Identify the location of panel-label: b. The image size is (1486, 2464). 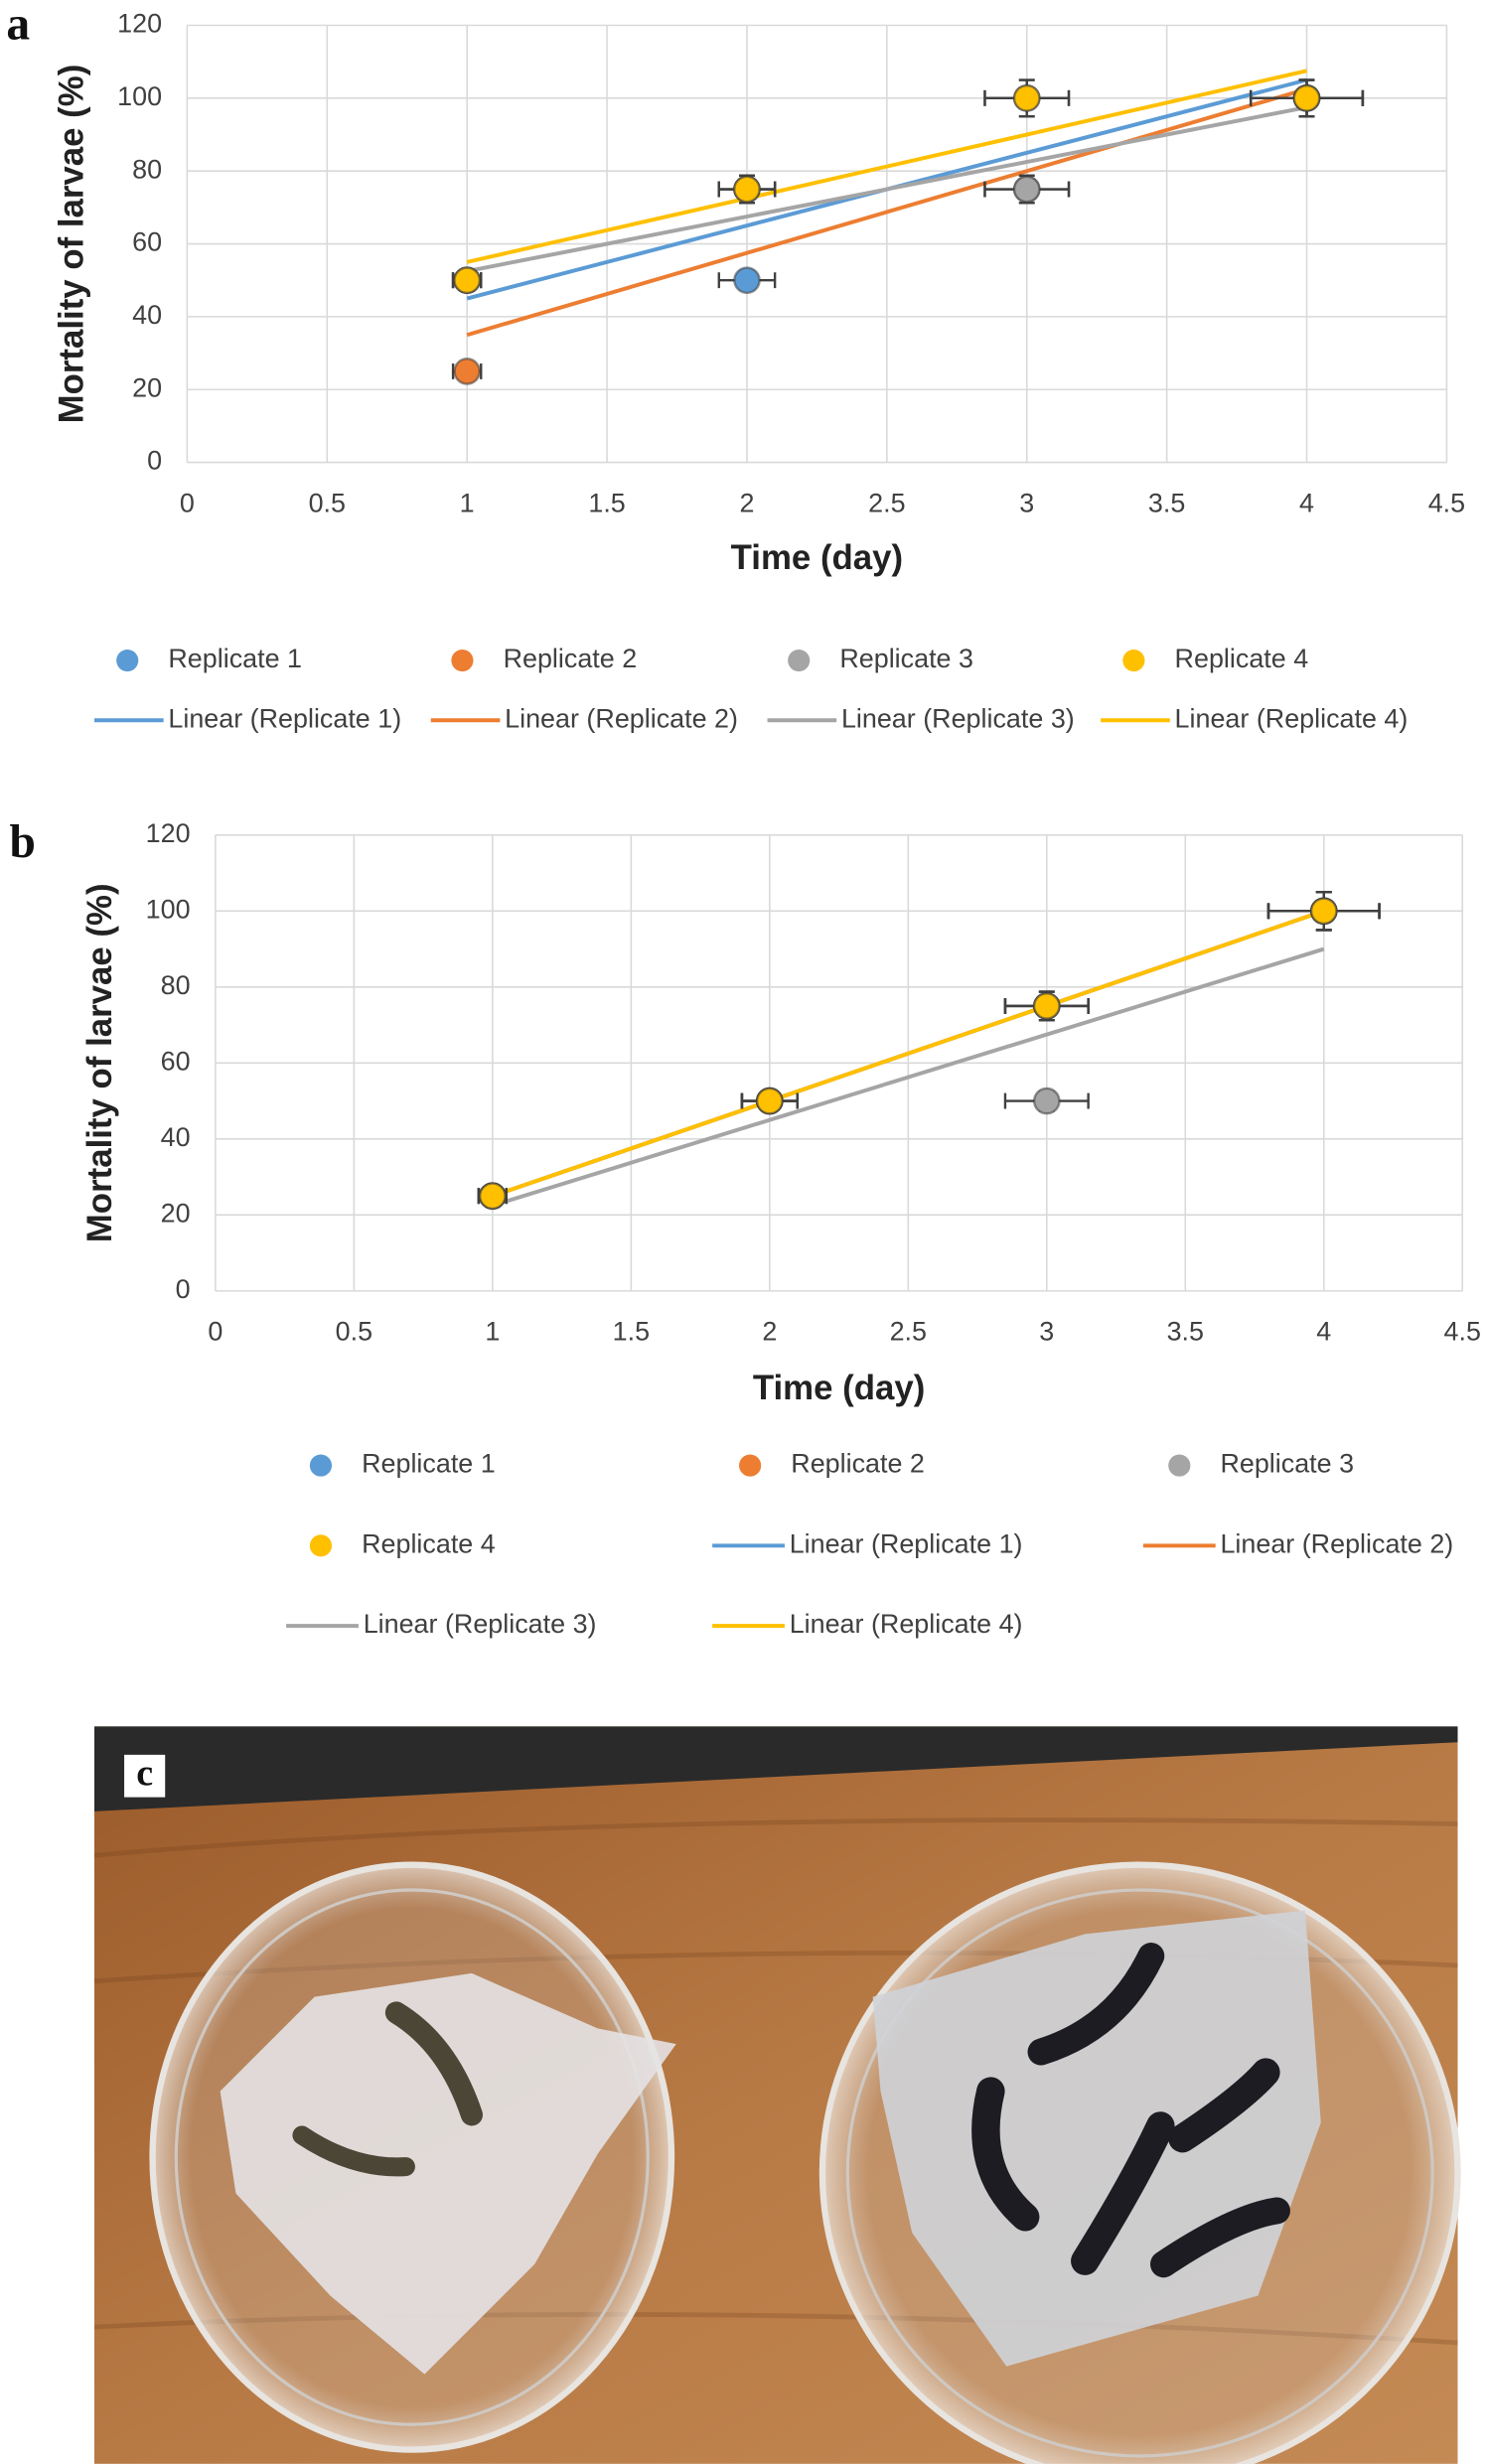
(22, 842).